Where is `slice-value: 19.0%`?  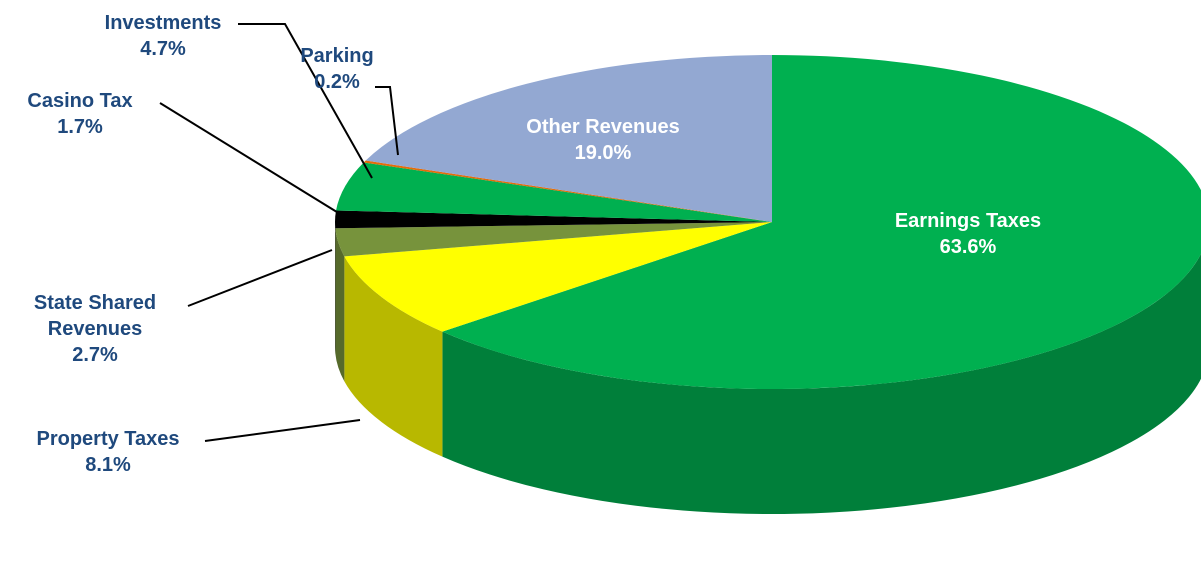 slice-value: 19.0% is located at coordinates (603, 153).